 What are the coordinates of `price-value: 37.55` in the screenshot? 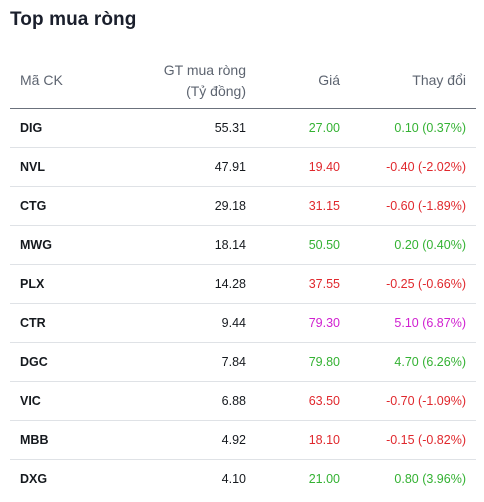 It's located at (313, 284).